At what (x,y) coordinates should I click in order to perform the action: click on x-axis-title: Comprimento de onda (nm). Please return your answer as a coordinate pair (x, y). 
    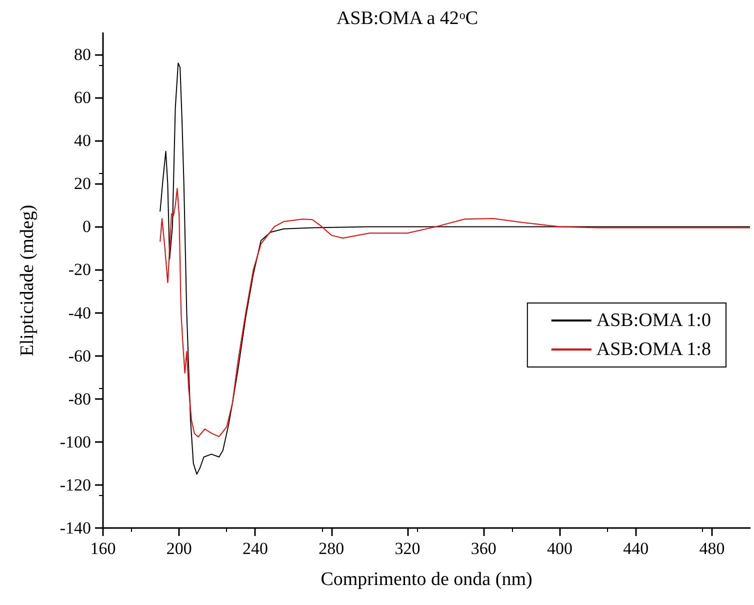
    Looking at the image, I should click on (426, 579).